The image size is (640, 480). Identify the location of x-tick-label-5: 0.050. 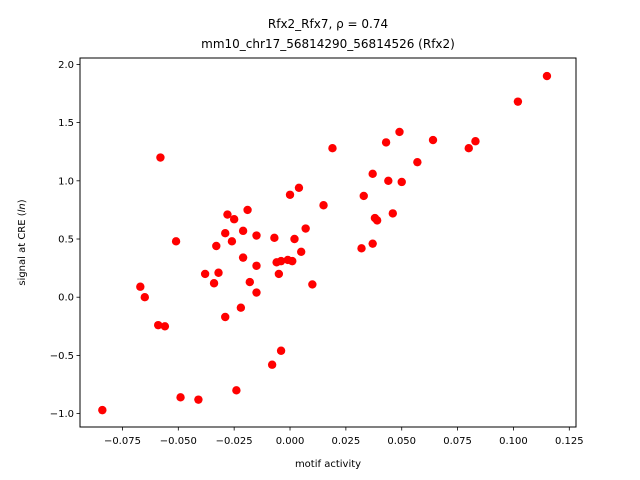
(401, 441).